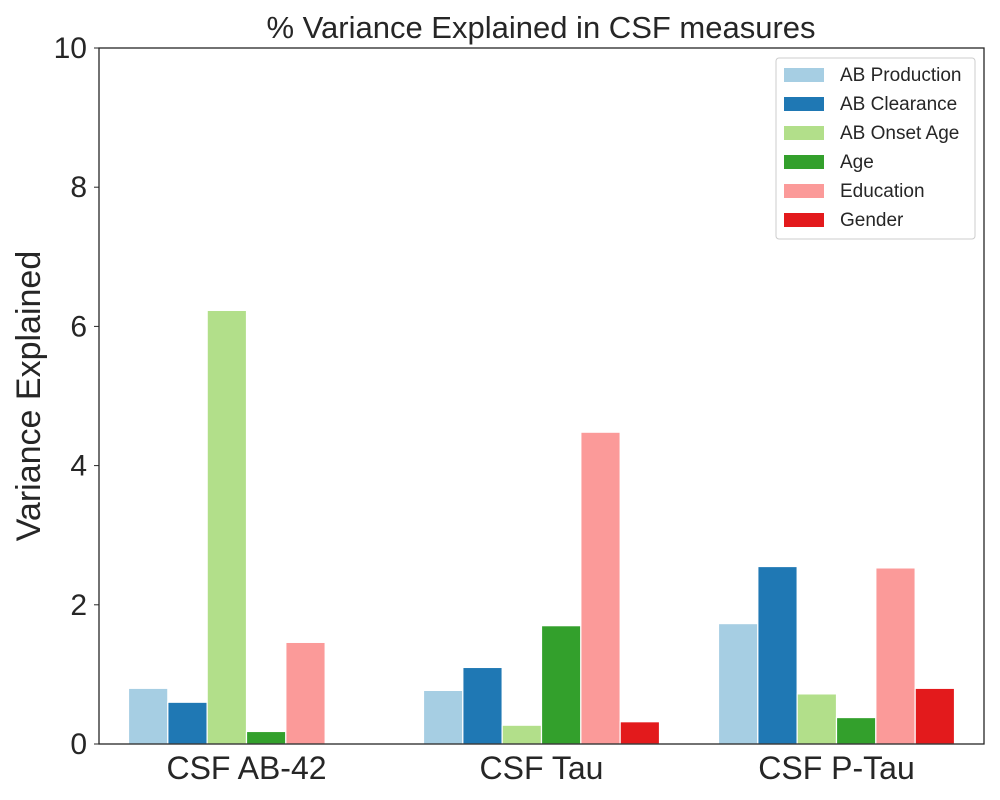 This screenshot has width=1000, height=800. Describe the element at coordinates (899, 133) in the screenshot. I see `legend-label: AB Onset Age` at that location.